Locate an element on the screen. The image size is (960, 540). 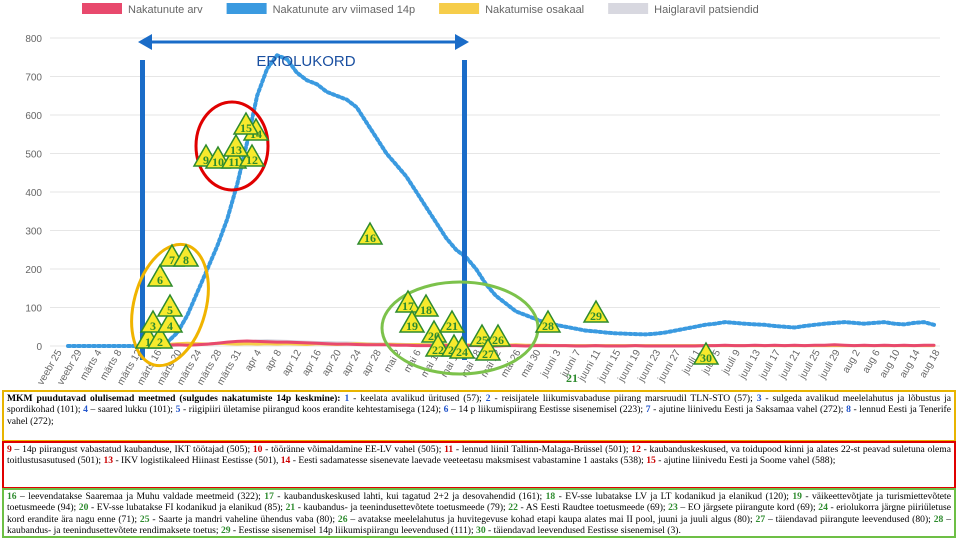
legend-label: Nakatumise osakaal is located at coordinates (534, 10).